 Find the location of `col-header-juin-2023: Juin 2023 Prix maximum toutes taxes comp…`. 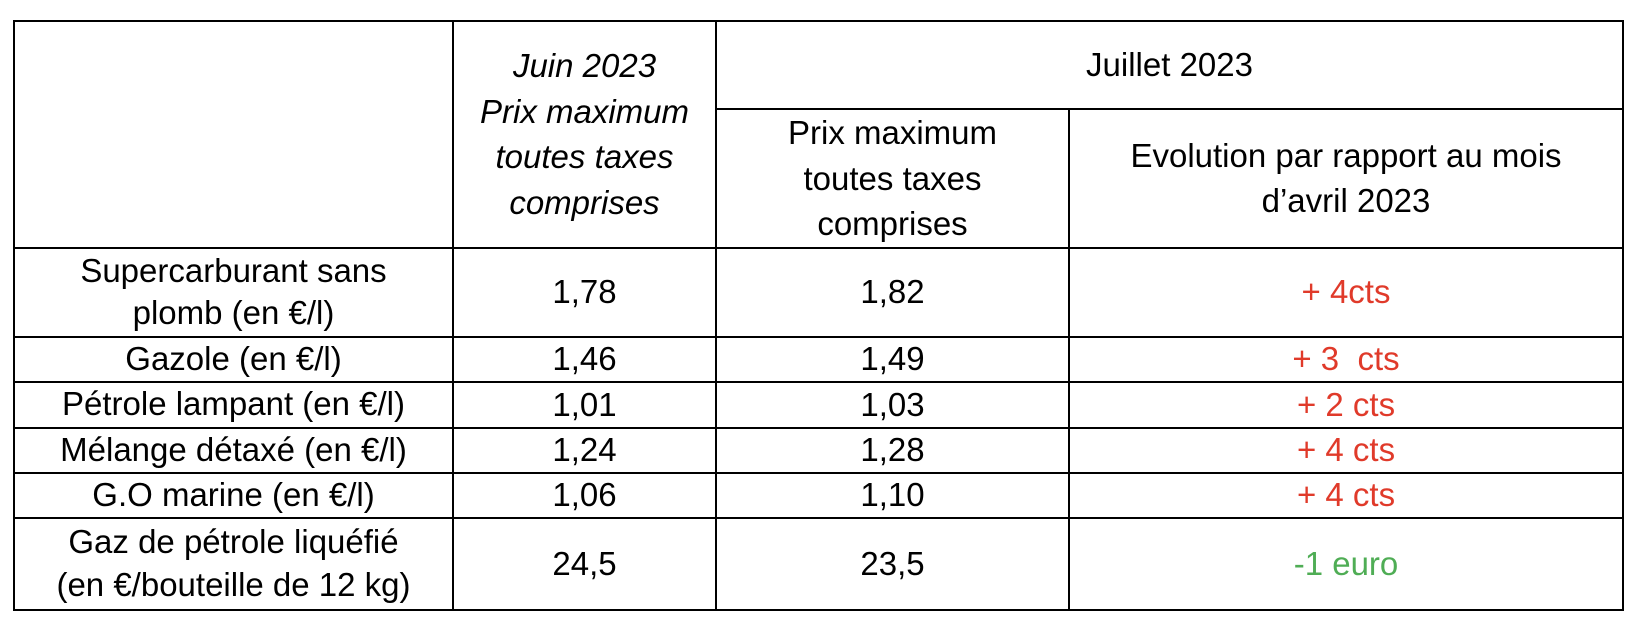

col-header-juin-2023: Juin 2023 Prix maximum toutes taxes comp… is located at coordinates (584, 134).